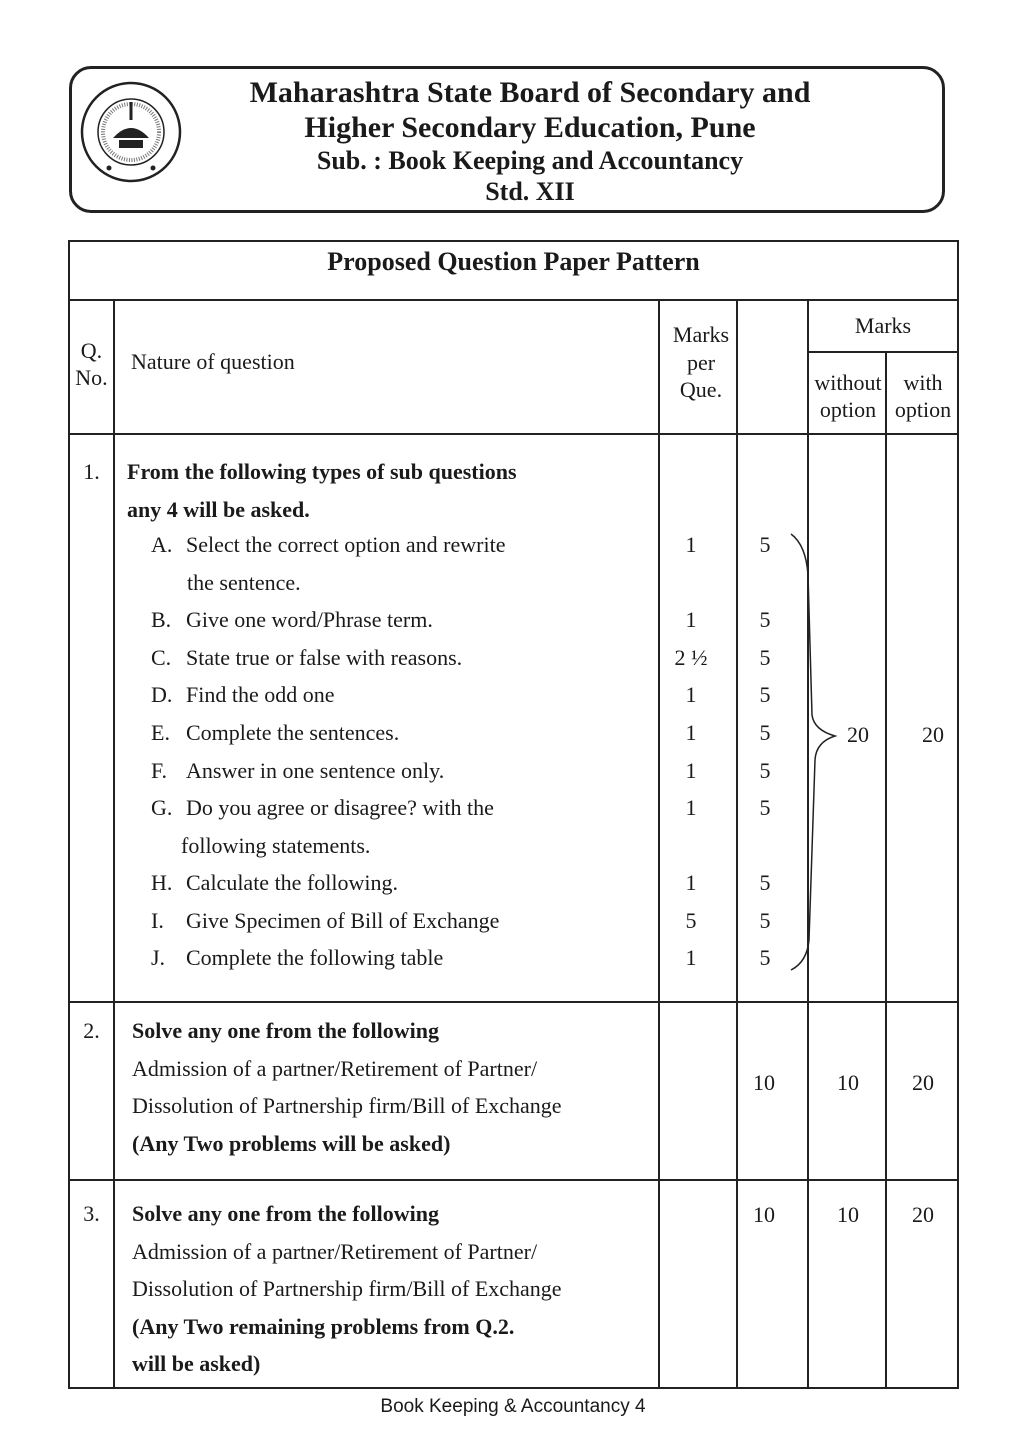 The width and height of the screenshot is (1026, 1456). Describe the element at coordinates (276, 845) in the screenshot. I see `sub-question-text-cont: following statements.` at that location.